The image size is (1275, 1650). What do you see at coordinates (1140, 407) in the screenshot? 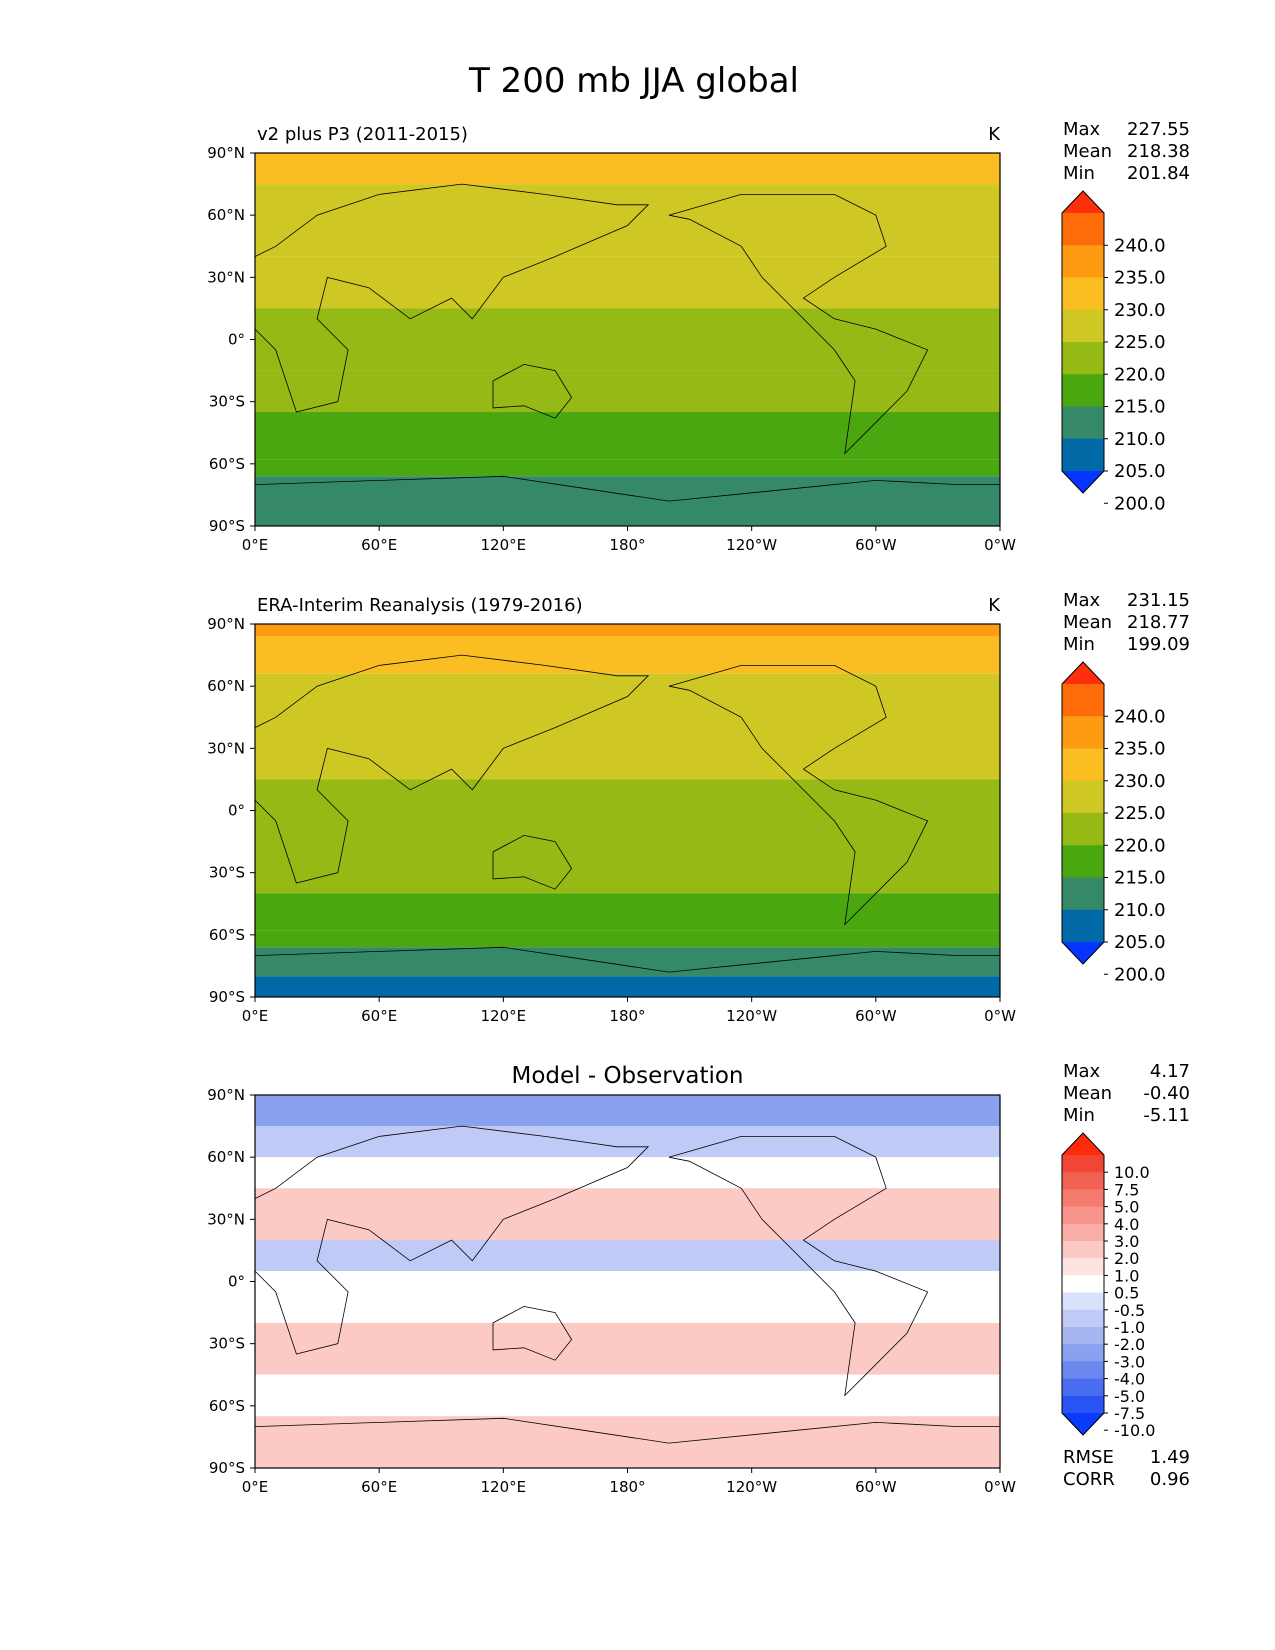
I see `colorbar-tick-label: 215.0` at bounding box center [1140, 407].